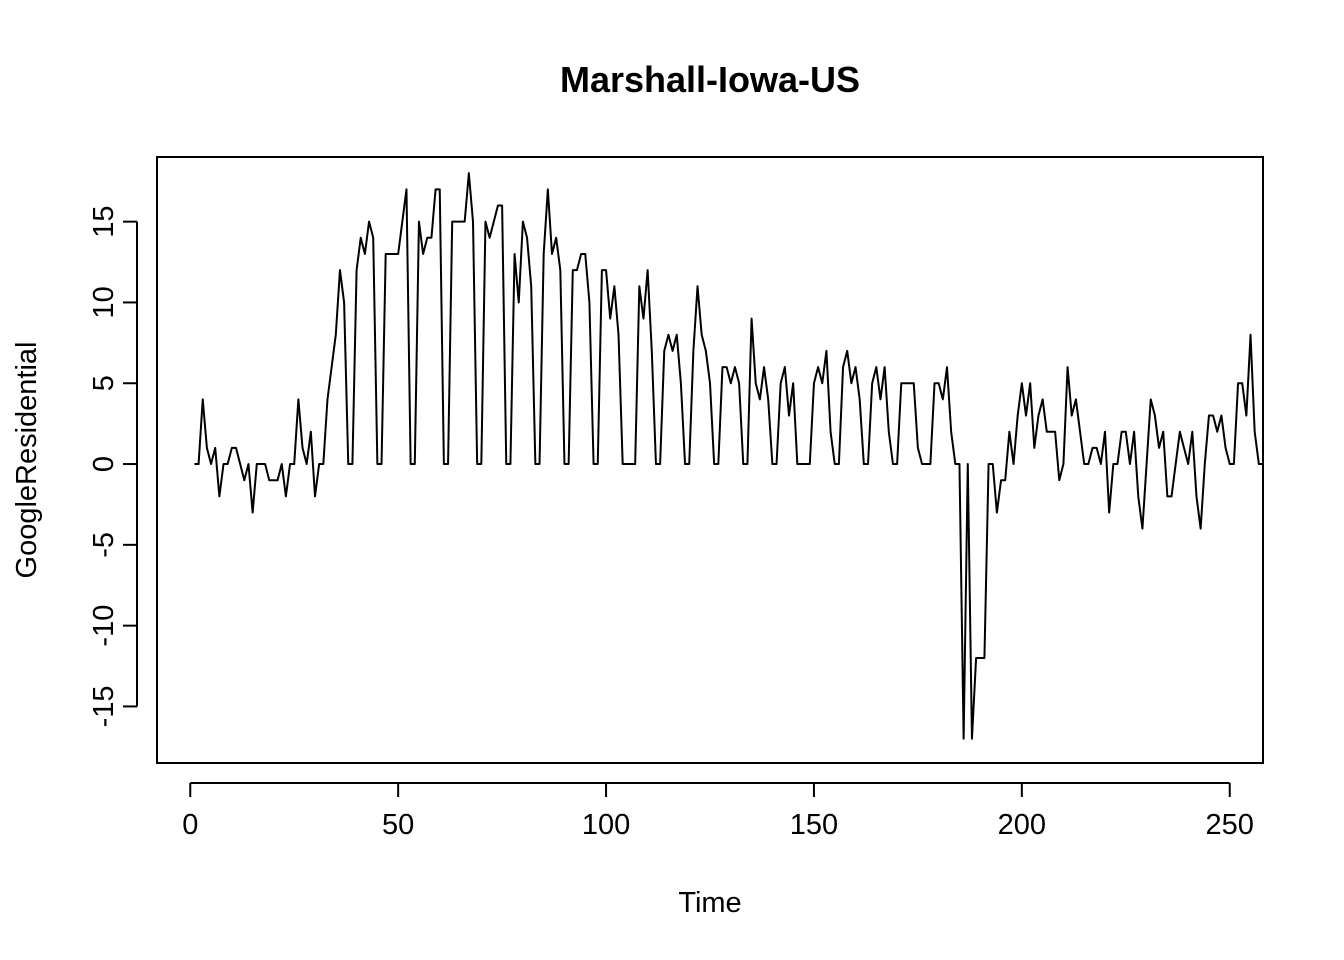 Image resolution: width=1344 pixels, height=960 pixels. What do you see at coordinates (104, 464) in the screenshot?
I see `y-tick-label: 0` at bounding box center [104, 464].